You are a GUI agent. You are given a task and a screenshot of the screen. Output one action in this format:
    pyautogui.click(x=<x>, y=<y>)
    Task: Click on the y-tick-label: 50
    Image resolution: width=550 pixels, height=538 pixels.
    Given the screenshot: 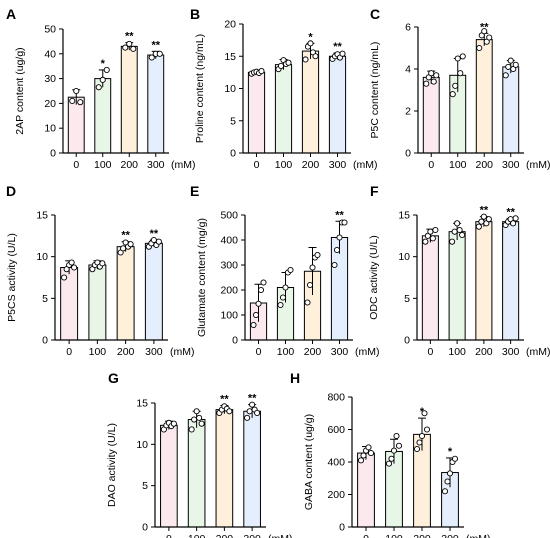 What is the action you would take?
    pyautogui.click(x=50, y=30)
    